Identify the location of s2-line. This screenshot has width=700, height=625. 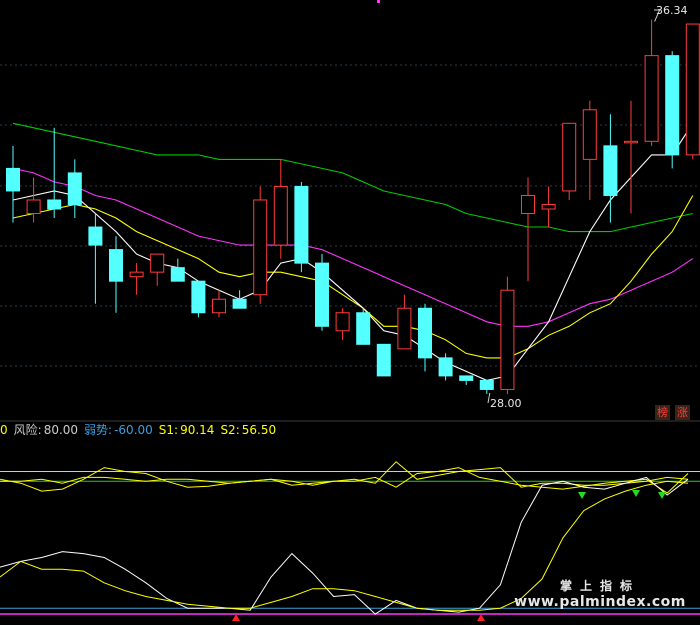
(344, 476).